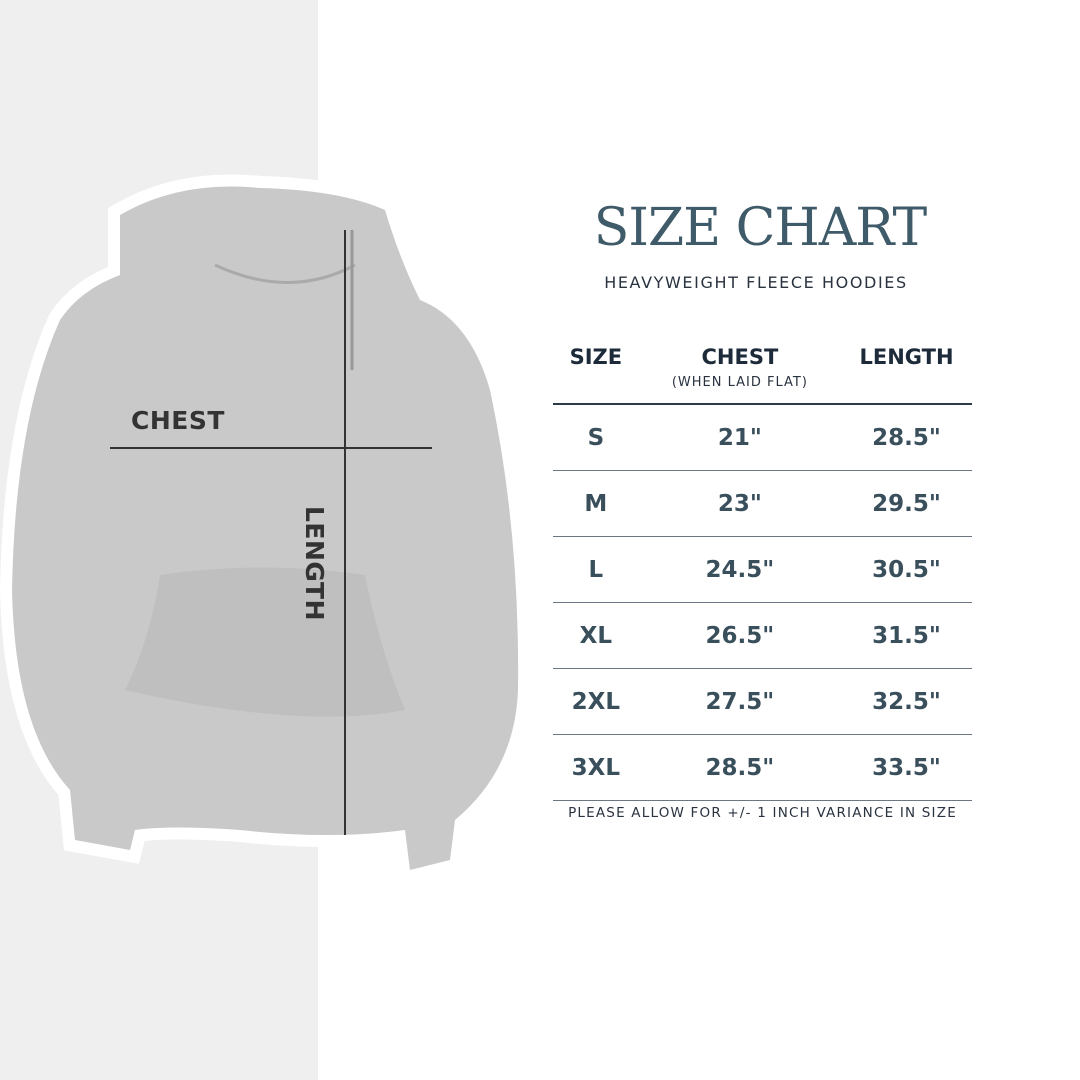 This screenshot has height=1080, width=1080. What do you see at coordinates (906, 701) in the screenshot?
I see `cell-length: 32.5"` at bounding box center [906, 701].